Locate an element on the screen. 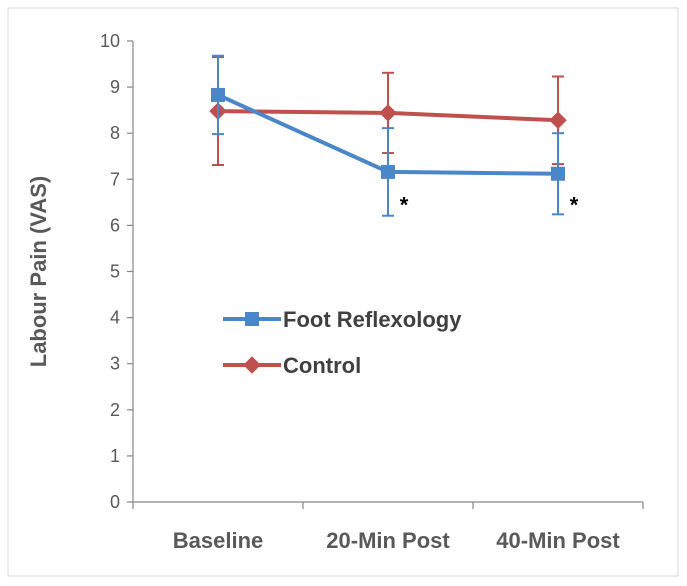 The width and height of the screenshot is (687, 586). y-tick-label: 10 is located at coordinates (110, 41).